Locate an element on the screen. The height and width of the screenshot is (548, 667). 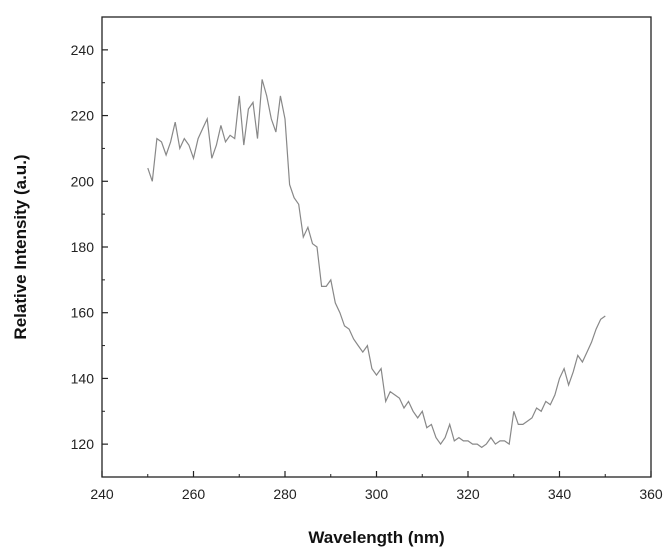
x-tick-label: 260 is located at coordinates (194, 494).